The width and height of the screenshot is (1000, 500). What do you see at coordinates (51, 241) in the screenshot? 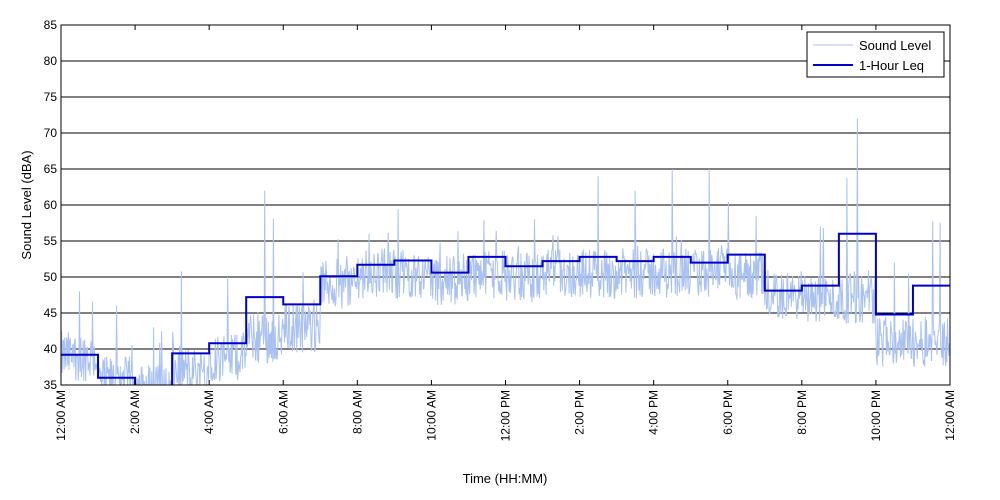
I see `y-tick-label: 55` at bounding box center [51, 241].